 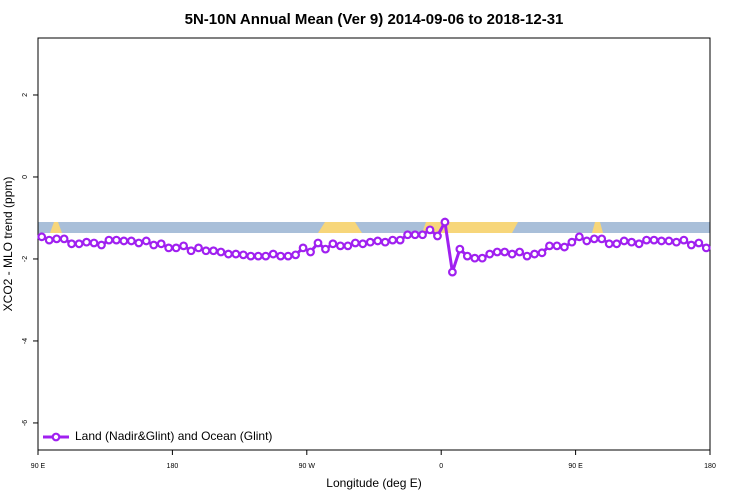 What do you see at coordinates (25, 95) in the screenshot?
I see `y-tick-label: 2` at bounding box center [25, 95].